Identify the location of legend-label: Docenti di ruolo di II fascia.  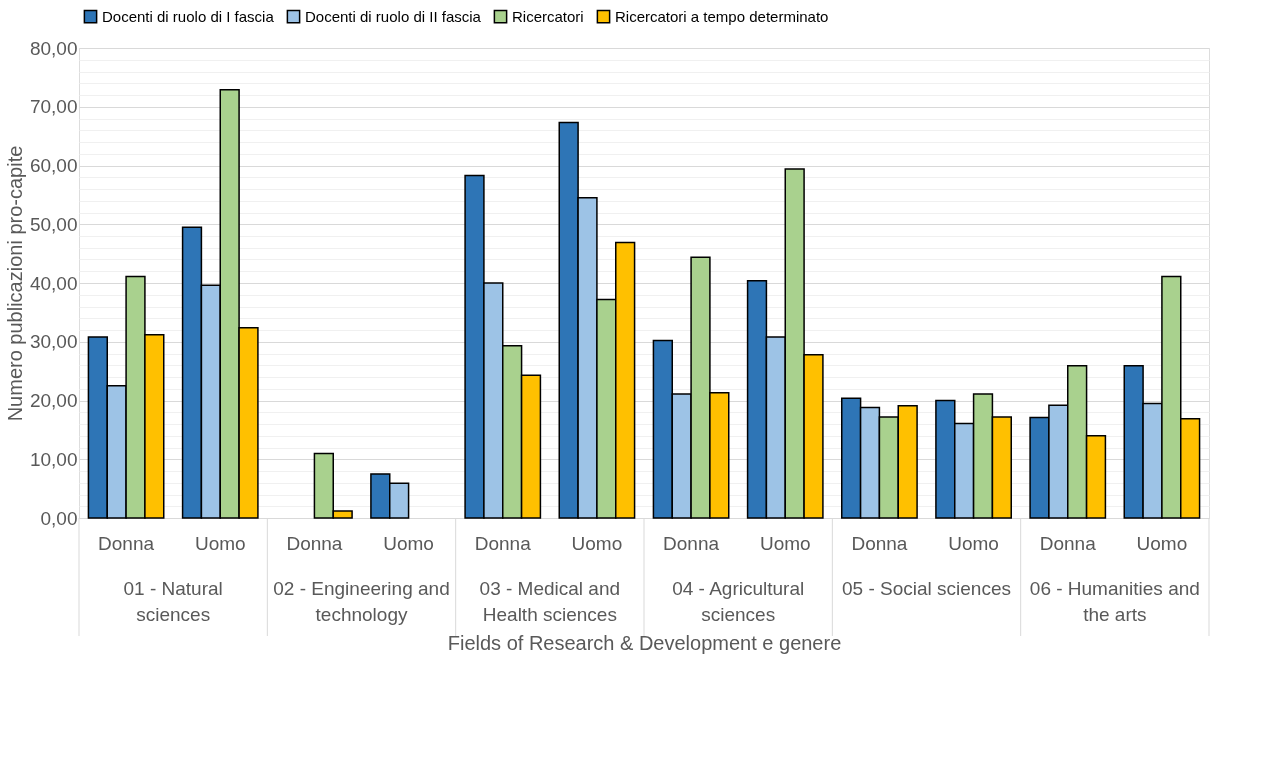
(393, 16).